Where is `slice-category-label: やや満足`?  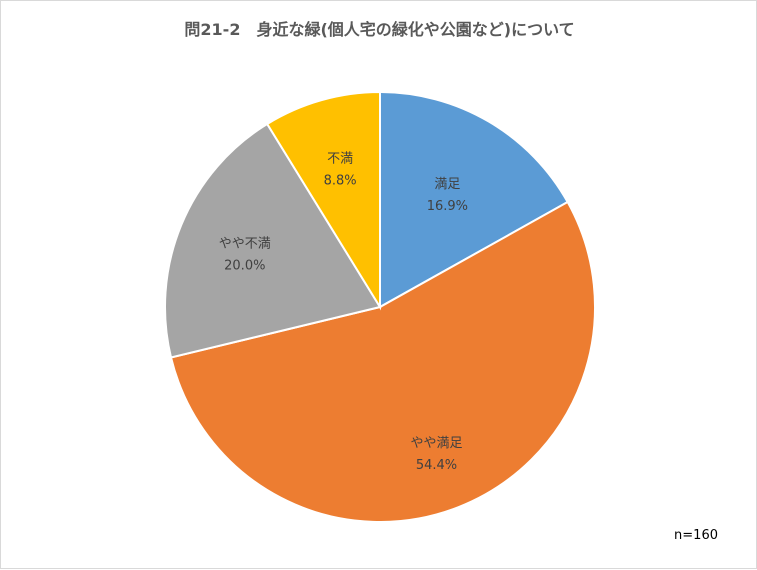 slice-category-label: やや満足 is located at coordinates (436, 443).